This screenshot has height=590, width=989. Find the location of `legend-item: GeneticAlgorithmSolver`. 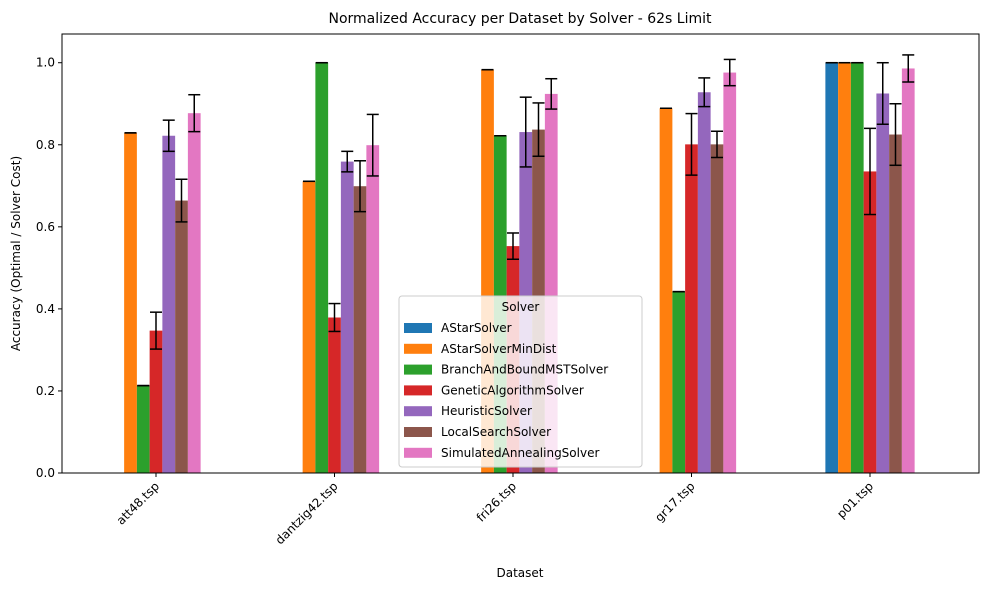

legend-item: GeneticAlgorithmSolver is located at coordinates (494, 390).